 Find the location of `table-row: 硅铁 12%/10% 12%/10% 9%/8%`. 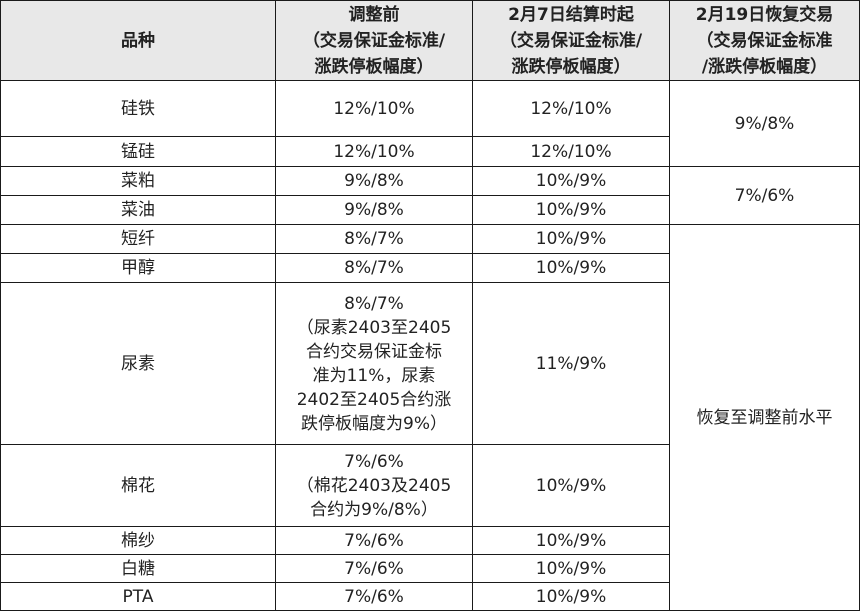

table-row: 硅铁 12%/10% 12%/10% 9%/8% is located at coordinates (430, 123).